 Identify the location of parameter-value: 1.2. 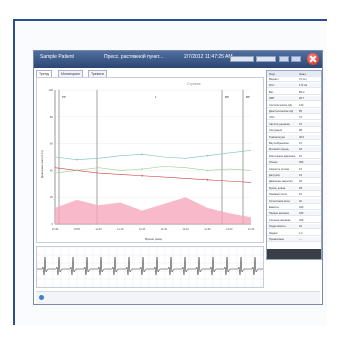
(301, 233).